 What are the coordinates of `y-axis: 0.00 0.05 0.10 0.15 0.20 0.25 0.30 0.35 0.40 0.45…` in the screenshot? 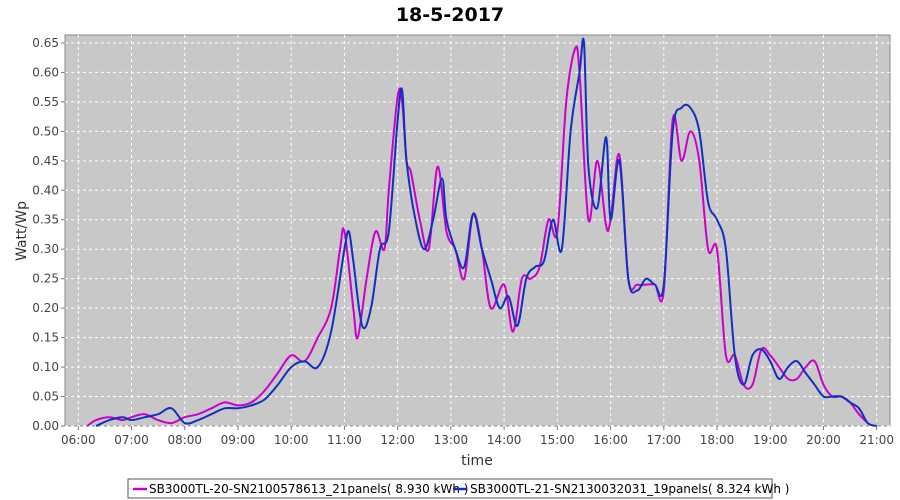 It's located at (48, 234).